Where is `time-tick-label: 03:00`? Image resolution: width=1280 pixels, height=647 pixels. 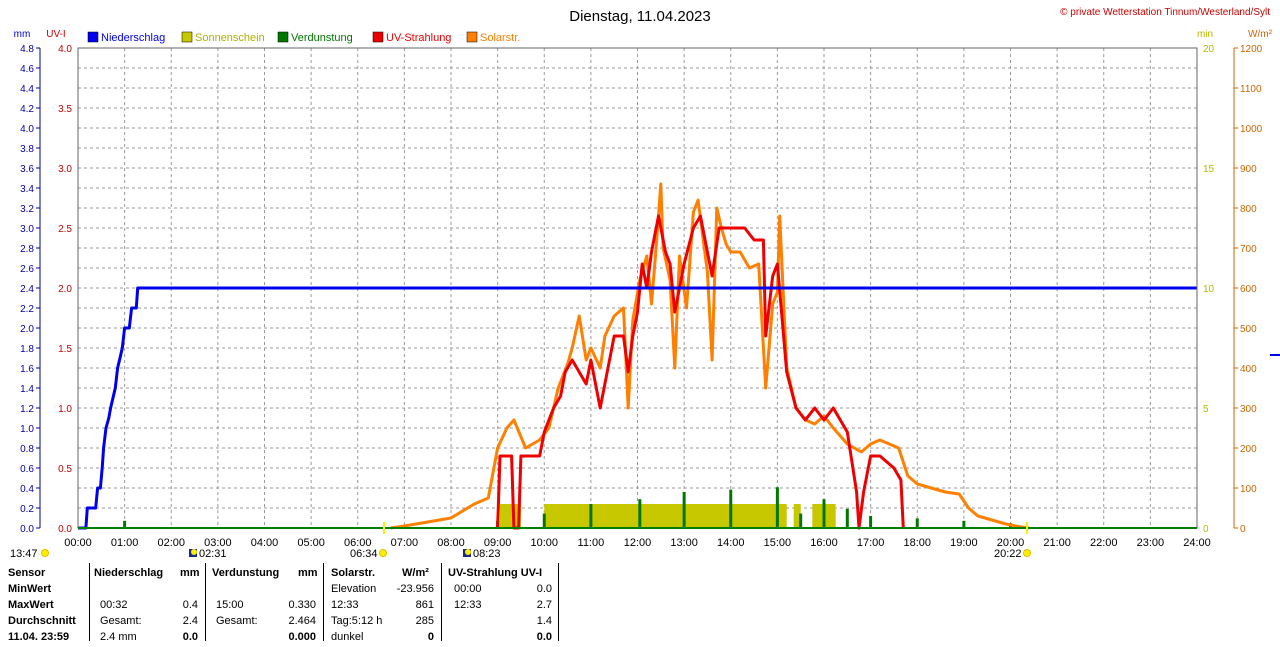
time-tick-label: 03:00 is located at coordinates (218, 543).